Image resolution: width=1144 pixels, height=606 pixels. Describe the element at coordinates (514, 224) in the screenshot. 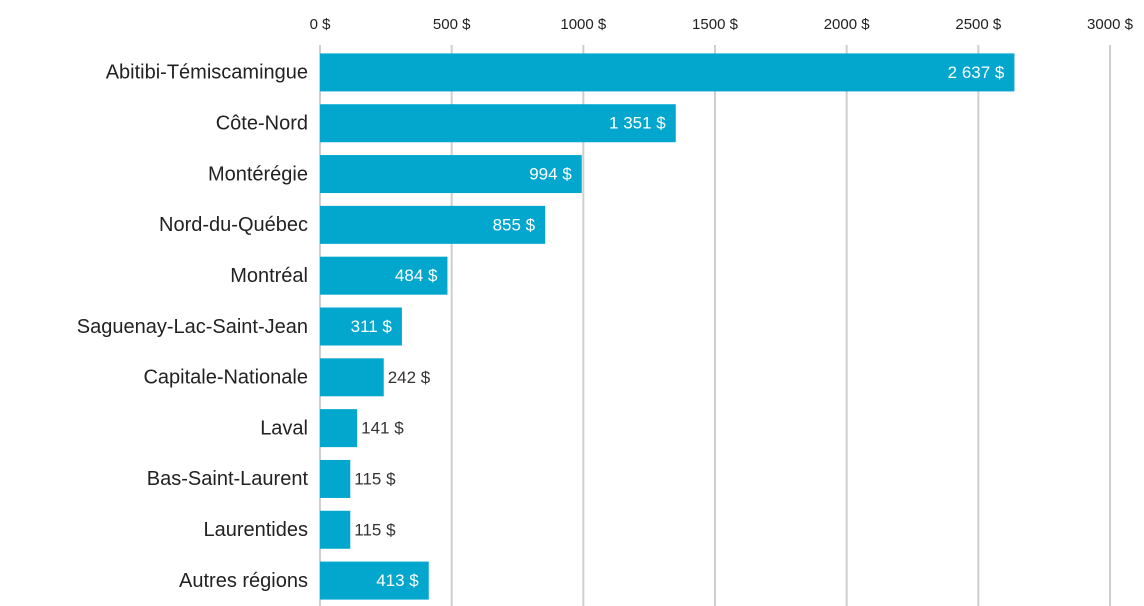

I see `value-label: 855 $` at that location.